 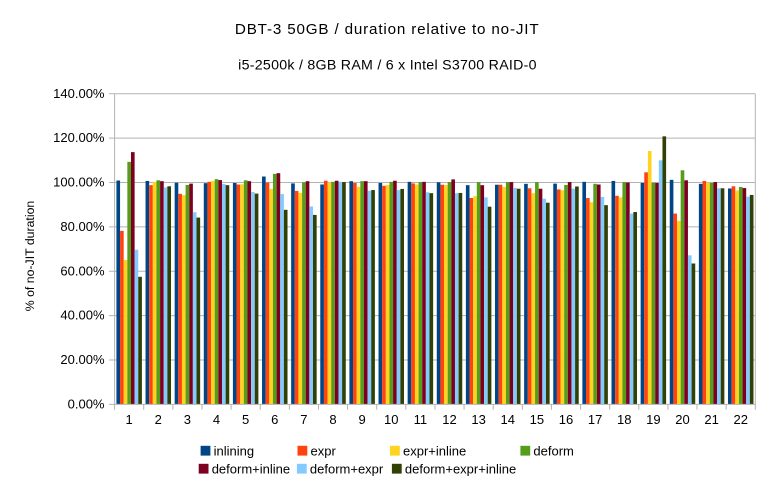 I want to click on svg-text: expr, so click(x=324, y=451).